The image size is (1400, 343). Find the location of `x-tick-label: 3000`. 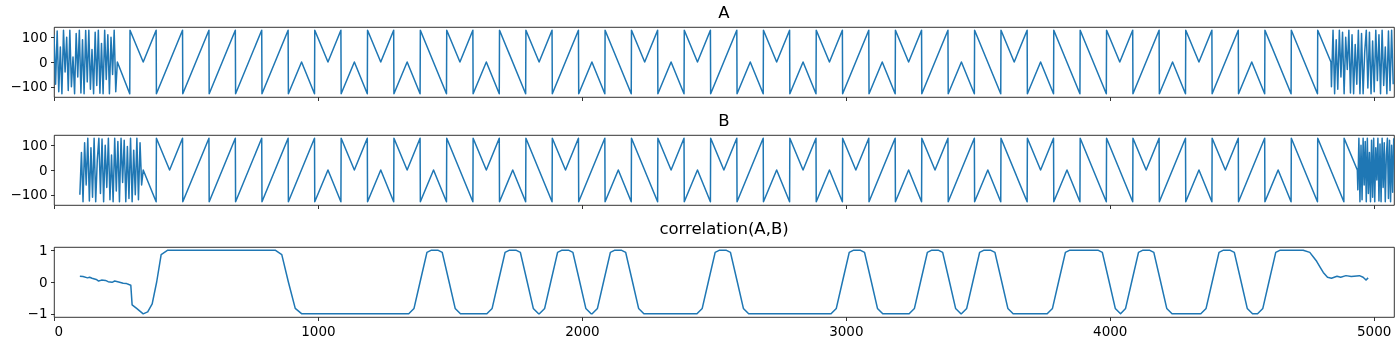

x-tick-label: 3000 is located at coordinates (846, 330).